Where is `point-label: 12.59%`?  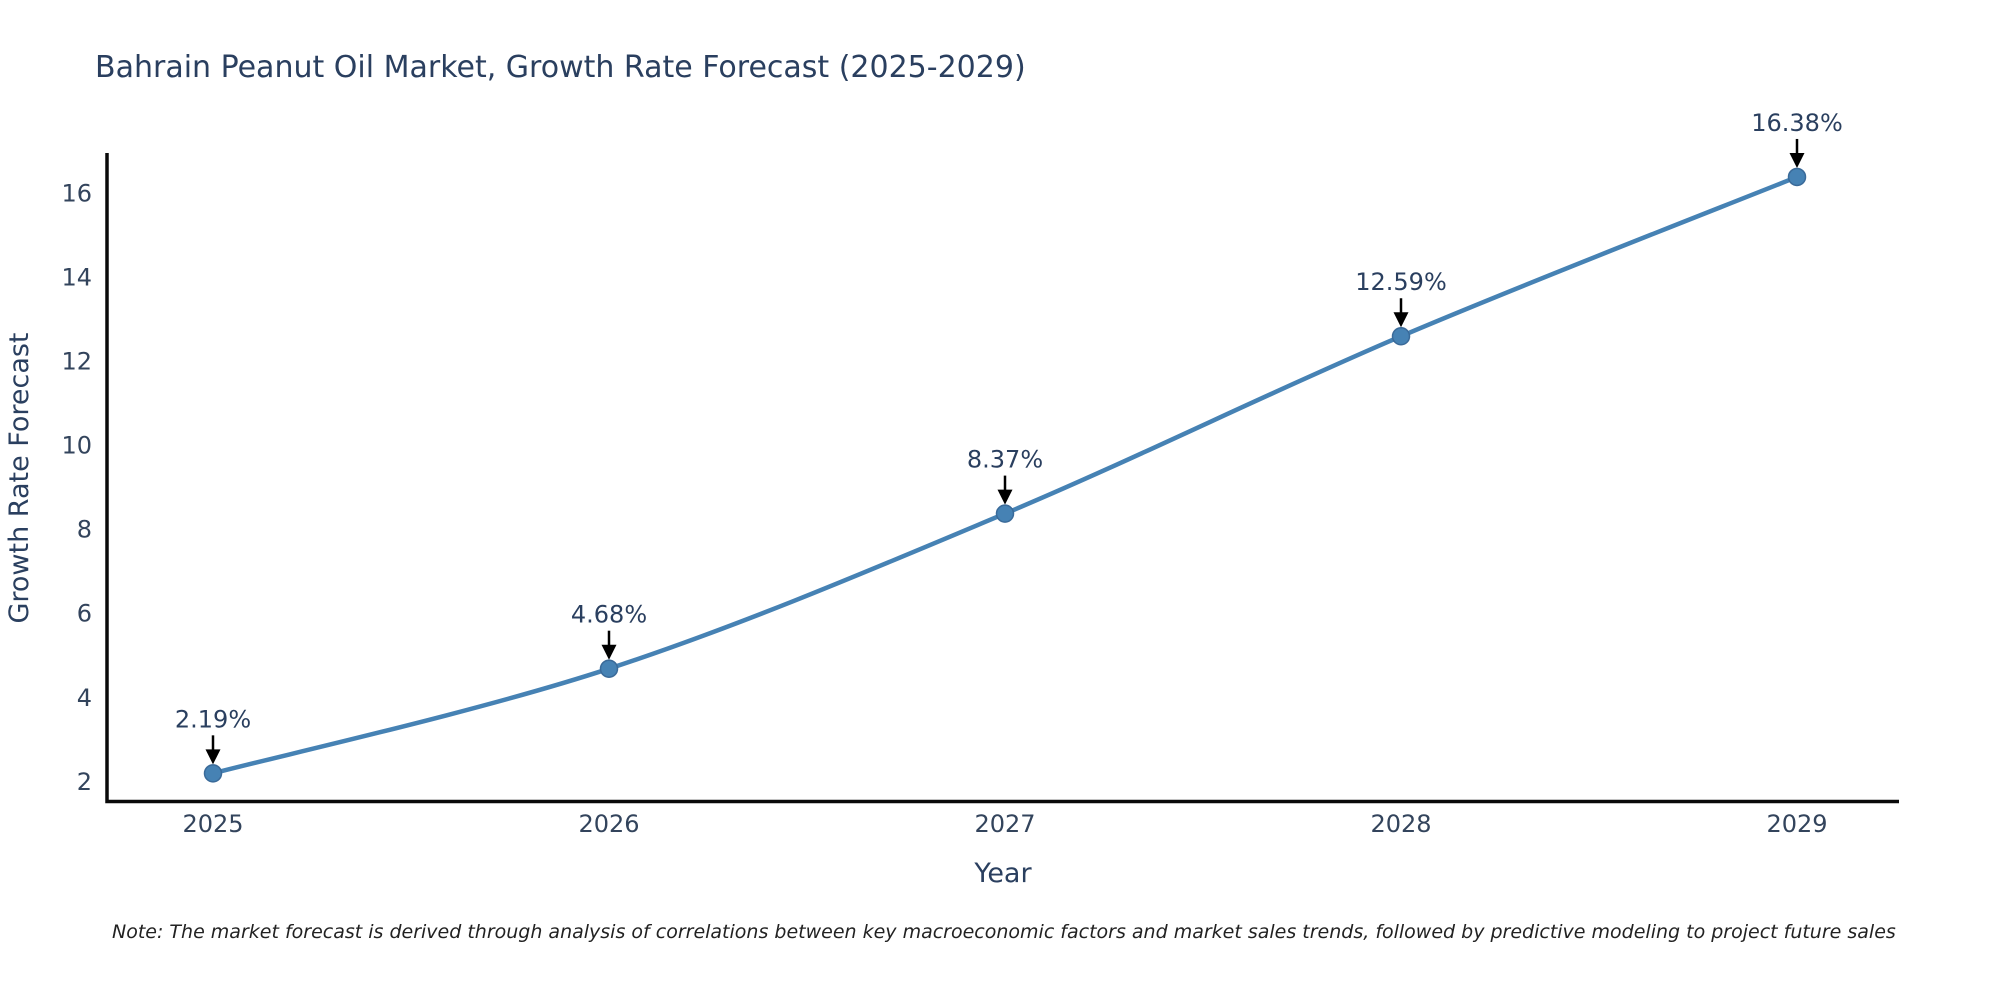
point-label: 12.59% is located at coordinates (1401, 282).